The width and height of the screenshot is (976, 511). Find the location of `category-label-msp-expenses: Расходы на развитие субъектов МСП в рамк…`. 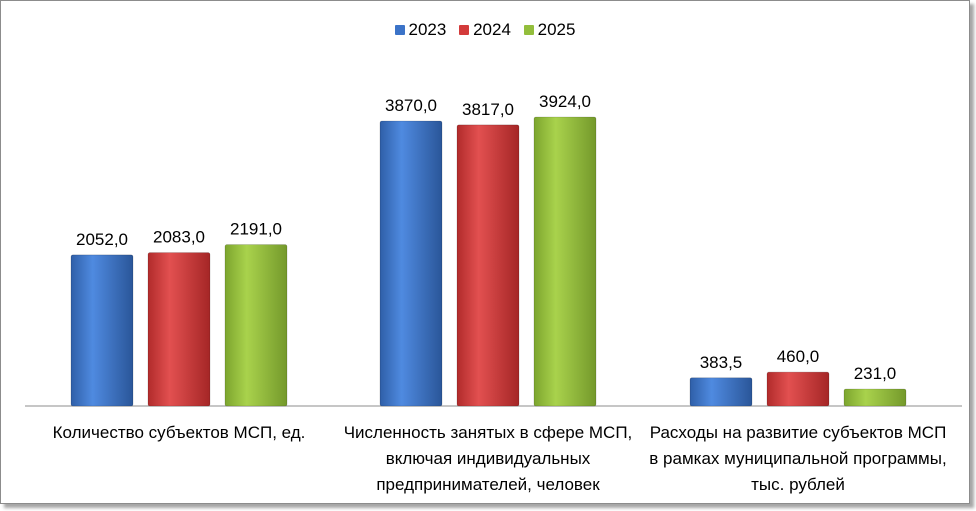

category-label-msp-expenses: Расходы на развитие субъектов МСП в рамк… is located at coordinates (798, 458).